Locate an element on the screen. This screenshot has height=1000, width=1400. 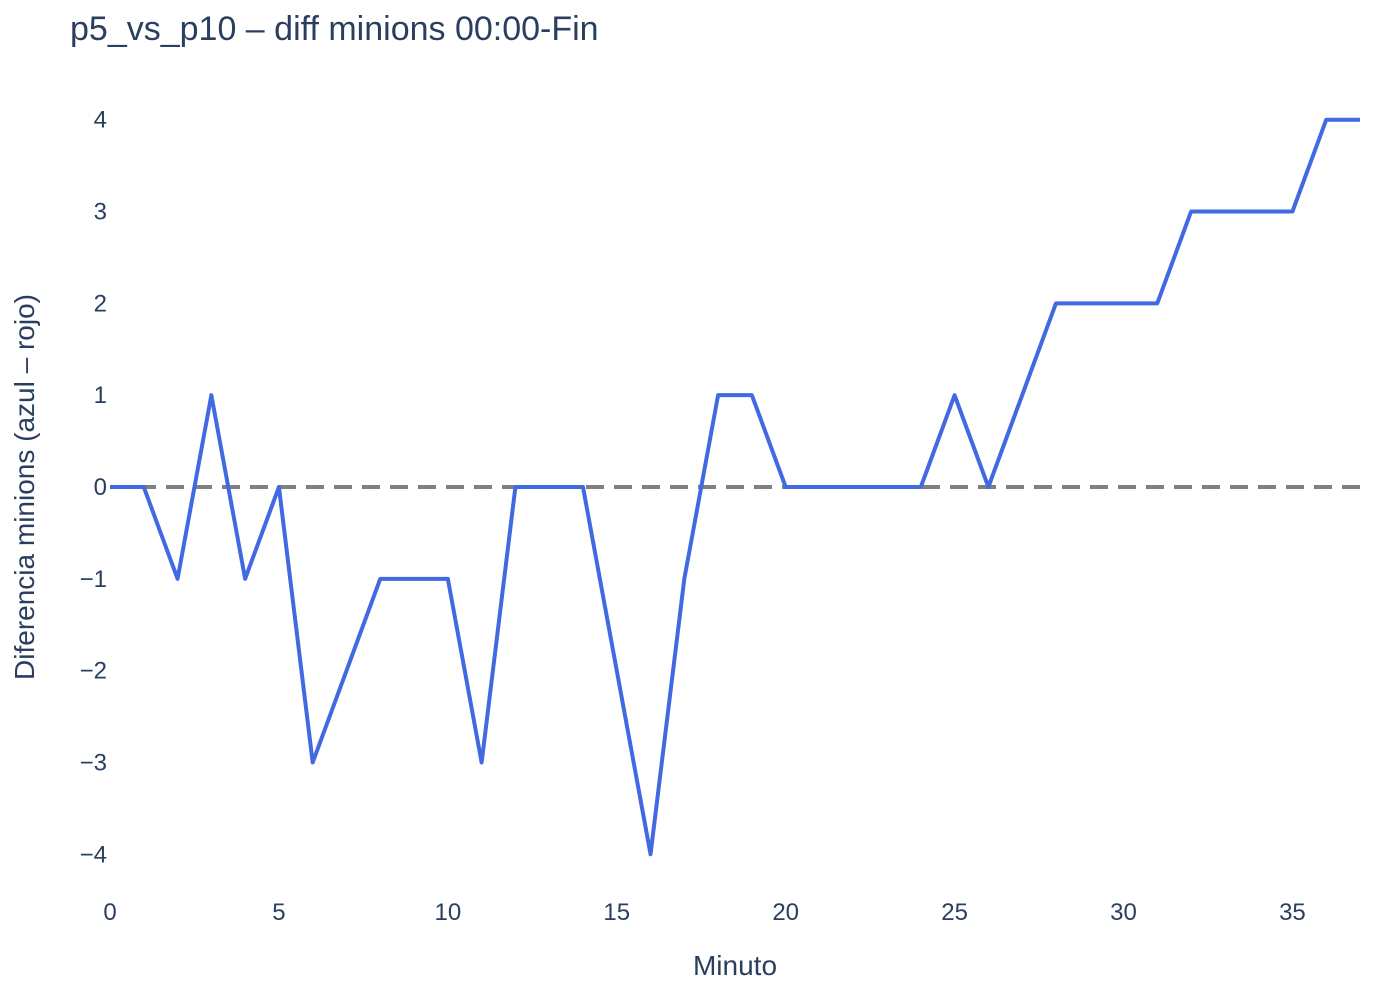
x-tick-label: 0 is located at coordinates (109, 912).